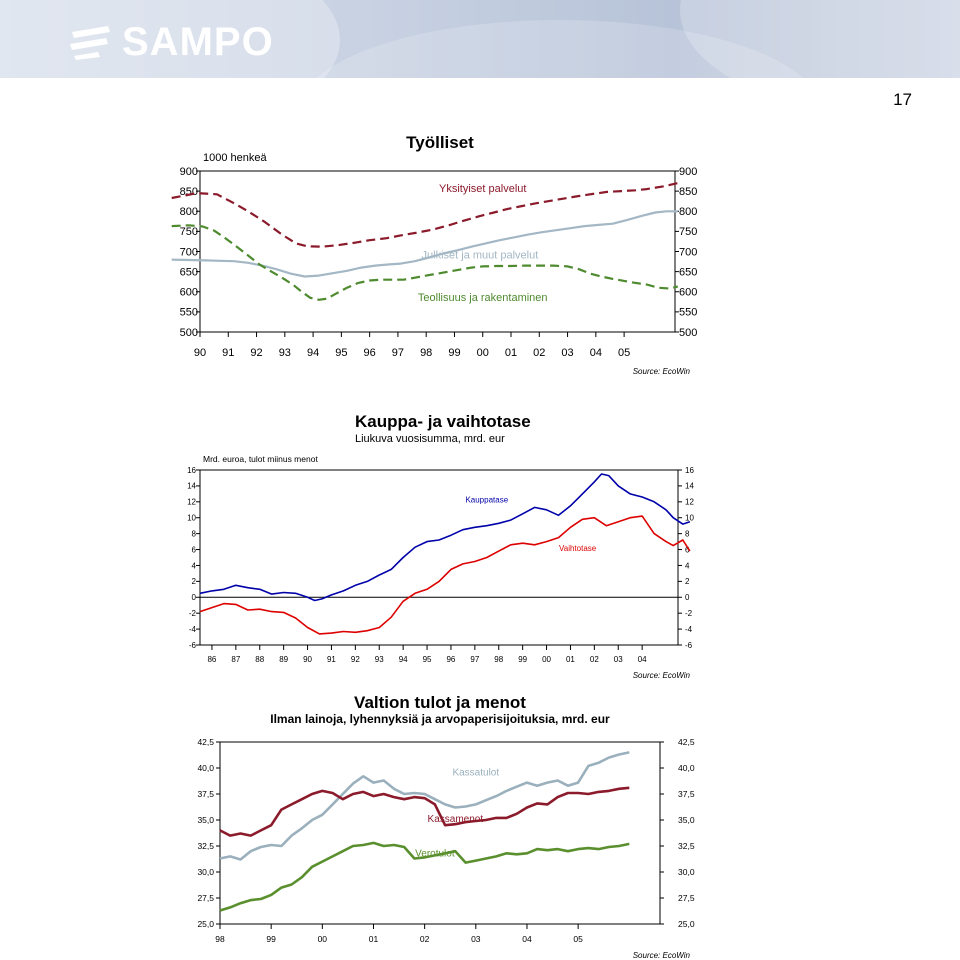  What do you see at coordinates (189, 333) in the screenshot?
I see `y-tick-label-left: 500` at bounding box center [189, 333].